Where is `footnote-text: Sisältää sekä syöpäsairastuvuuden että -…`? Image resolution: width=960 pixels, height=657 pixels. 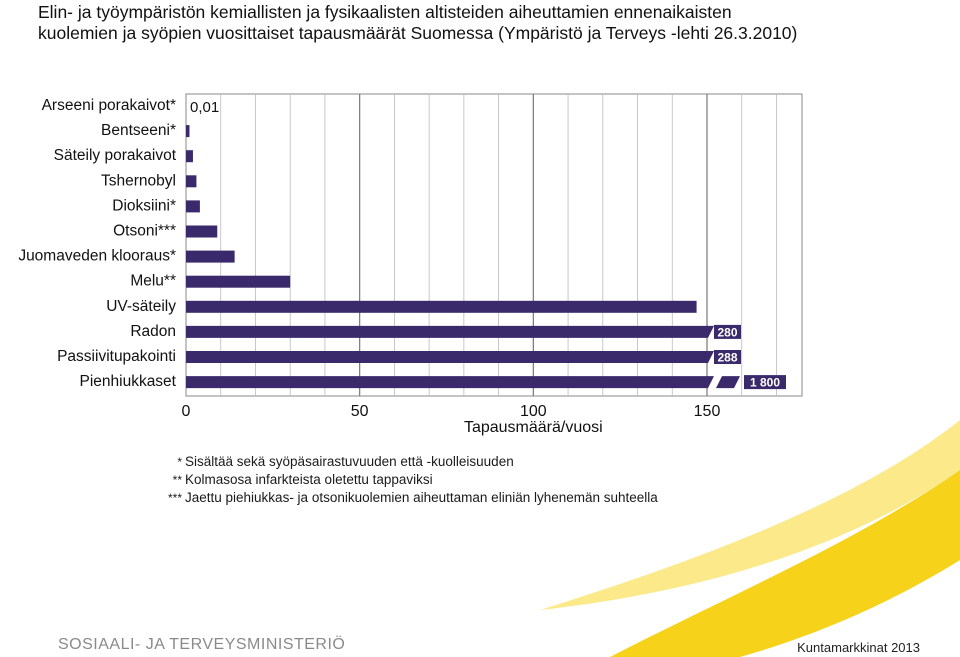 footnote-text: Sisältää sekä syöpäsairastuvuuden että -… is located at coordinates (349, 461).